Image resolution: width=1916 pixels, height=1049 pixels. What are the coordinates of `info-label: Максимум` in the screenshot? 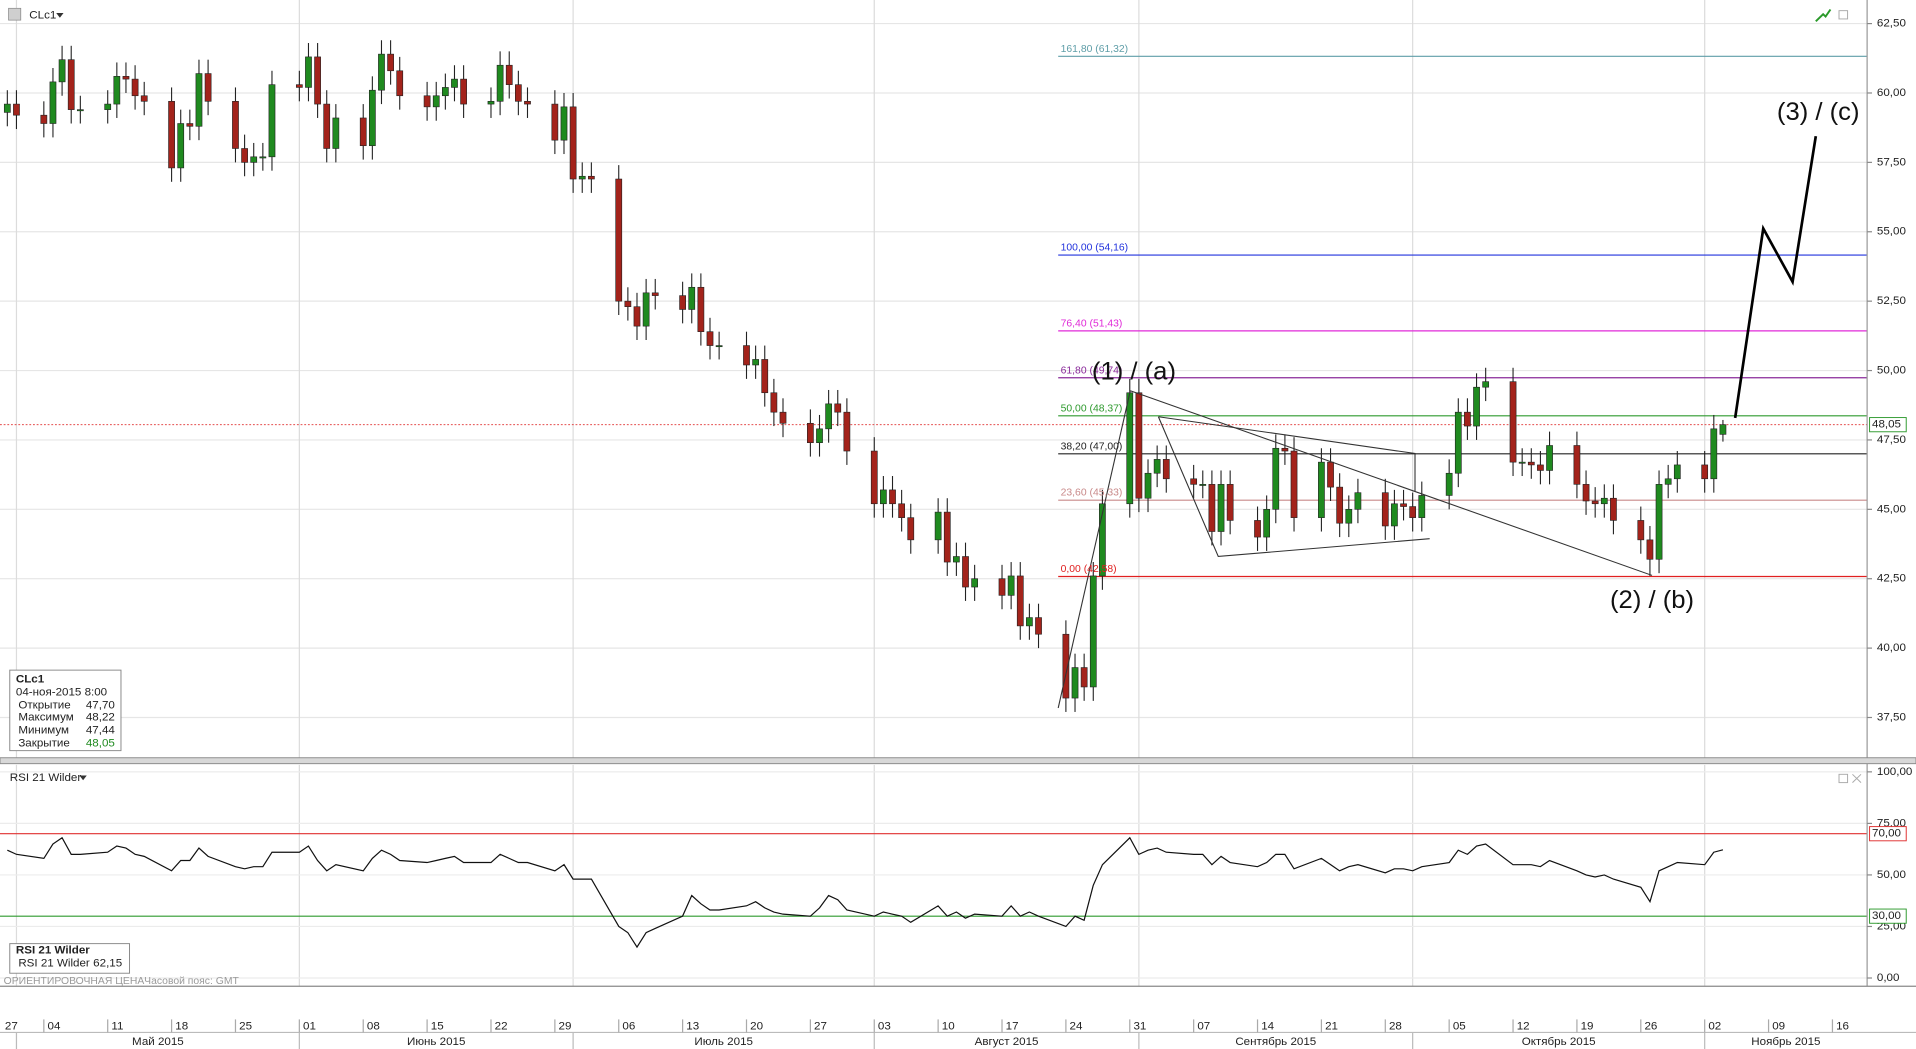 It's located at (46, 718).